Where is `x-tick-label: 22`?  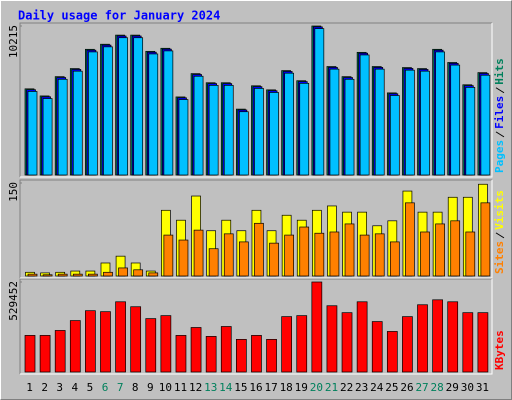
x-tick-label: 22 is located at coordinates (346, 387).